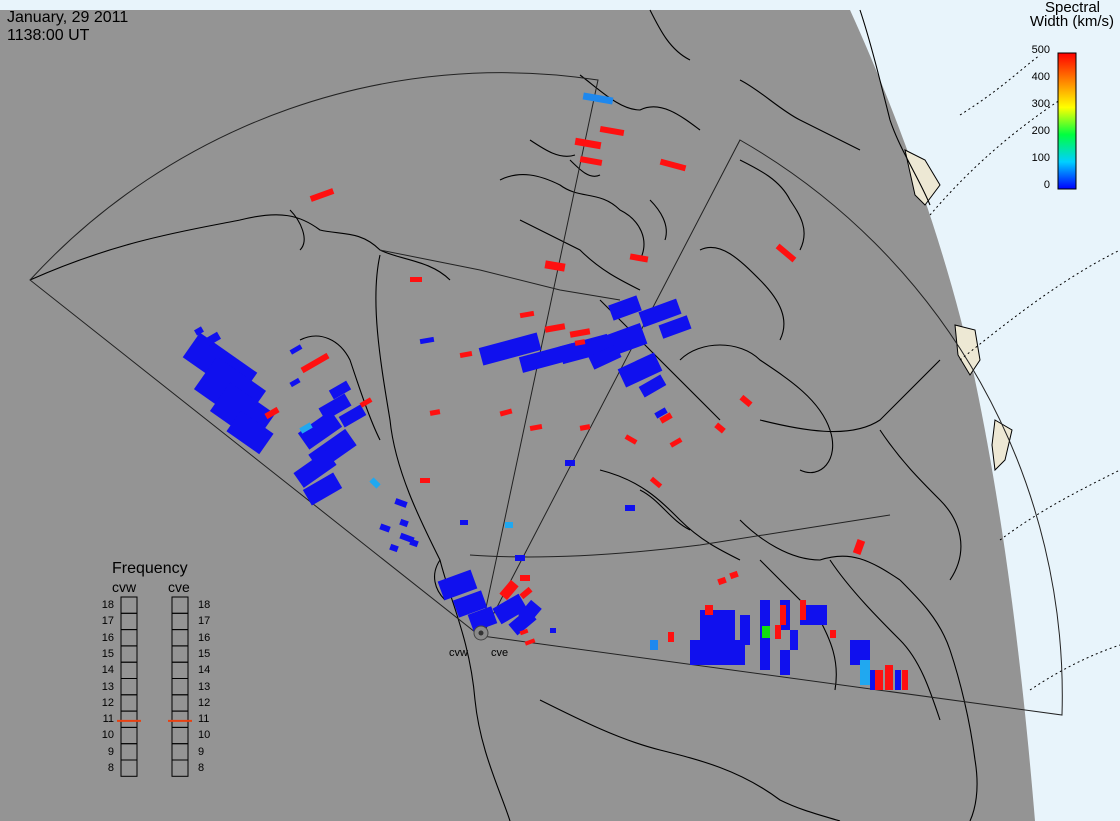  I want to click on frequency-tick-label: 12, so click(107, 702).